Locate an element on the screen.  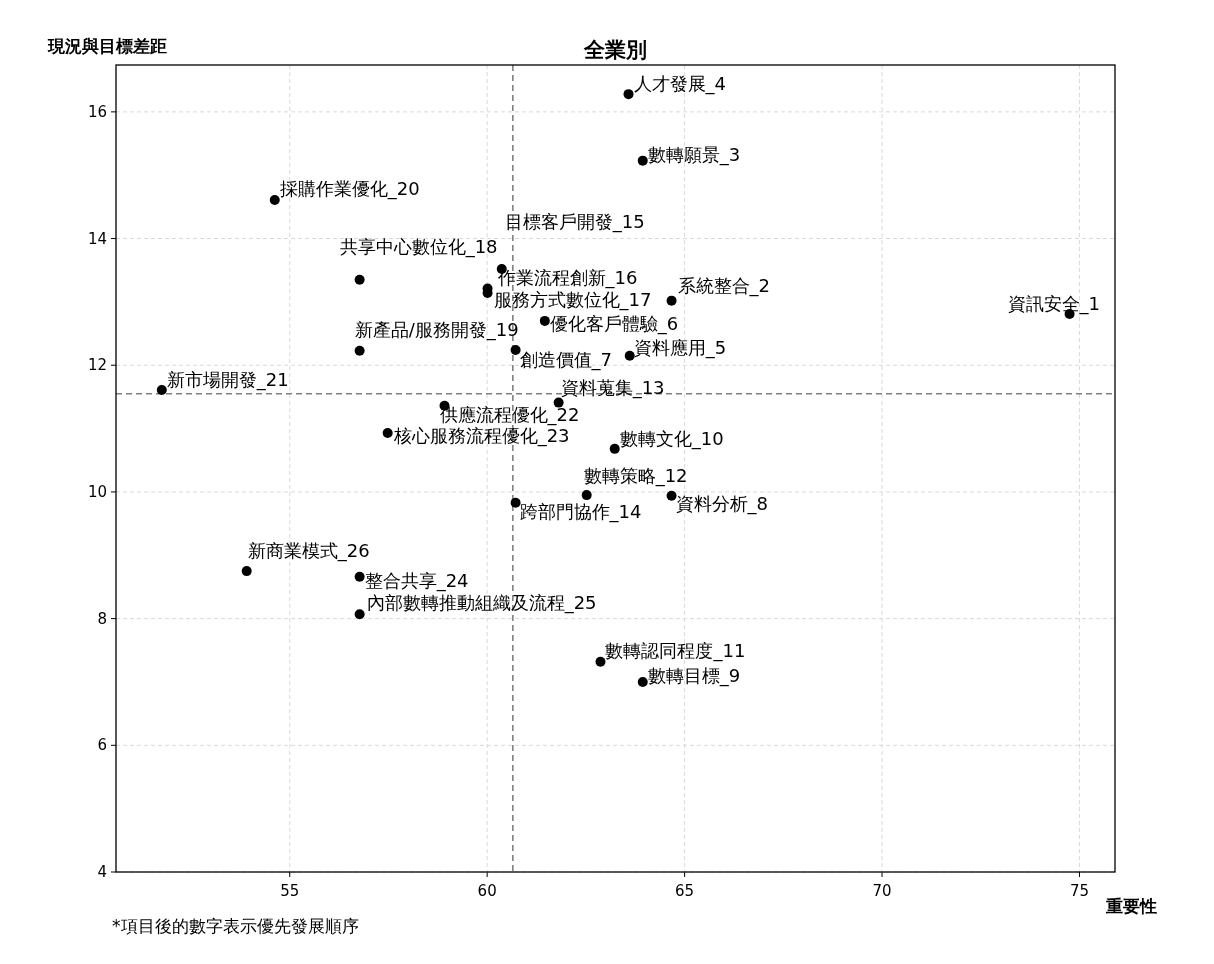
x-tick-label: 65 is located at coordinates (685, 891).